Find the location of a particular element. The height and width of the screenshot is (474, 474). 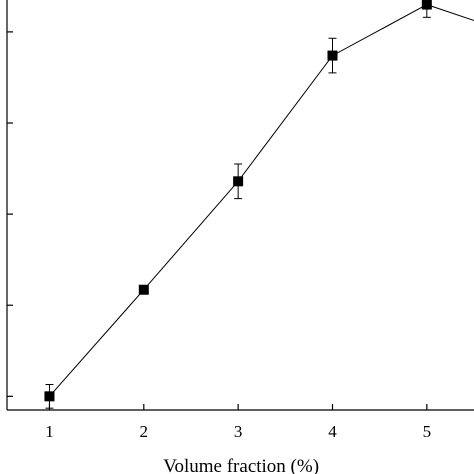

x-tick-label-5: 5 is located at coordinates (427, 431).